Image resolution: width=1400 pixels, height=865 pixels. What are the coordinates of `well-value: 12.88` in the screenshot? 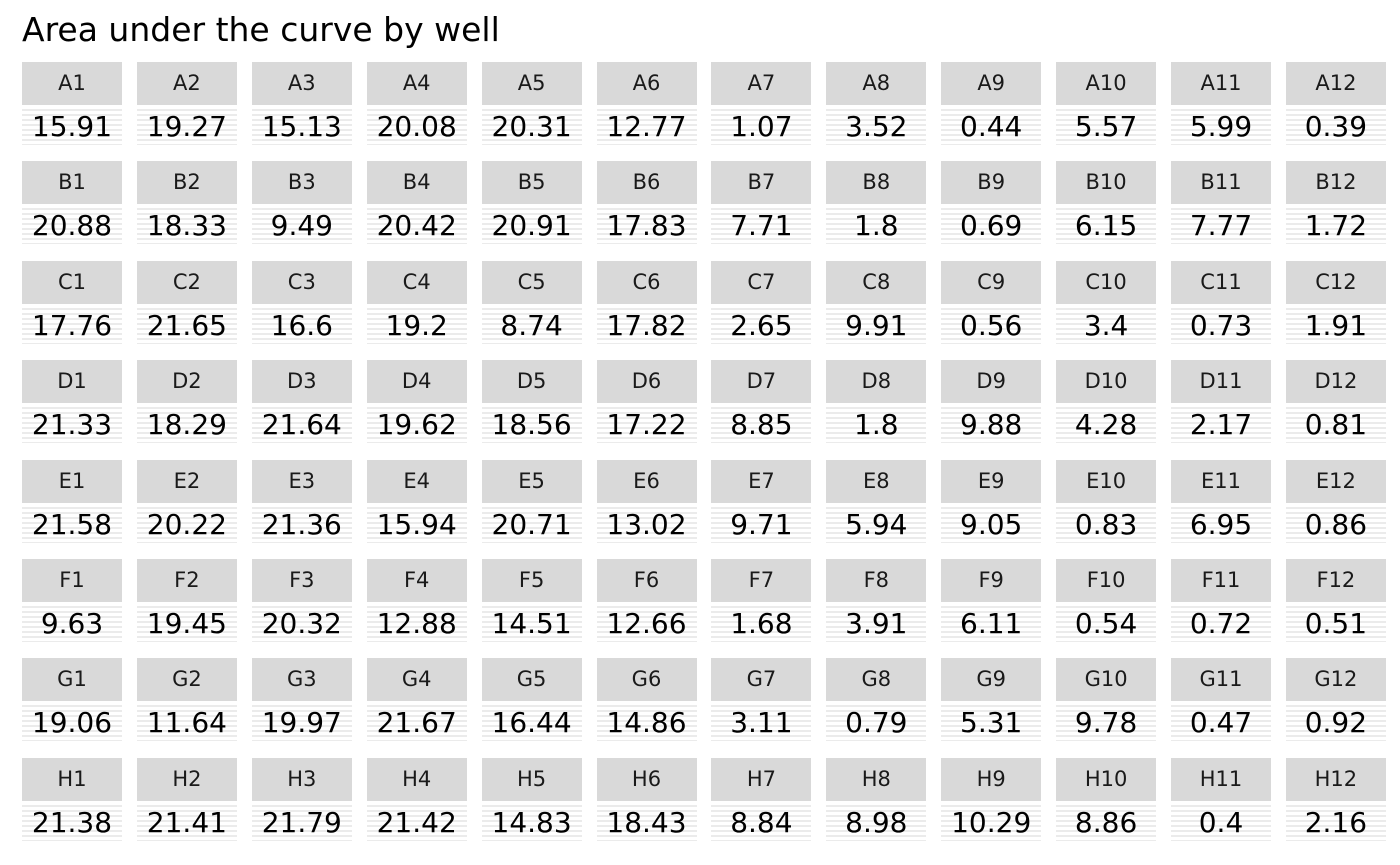 It's located at (416, 623).